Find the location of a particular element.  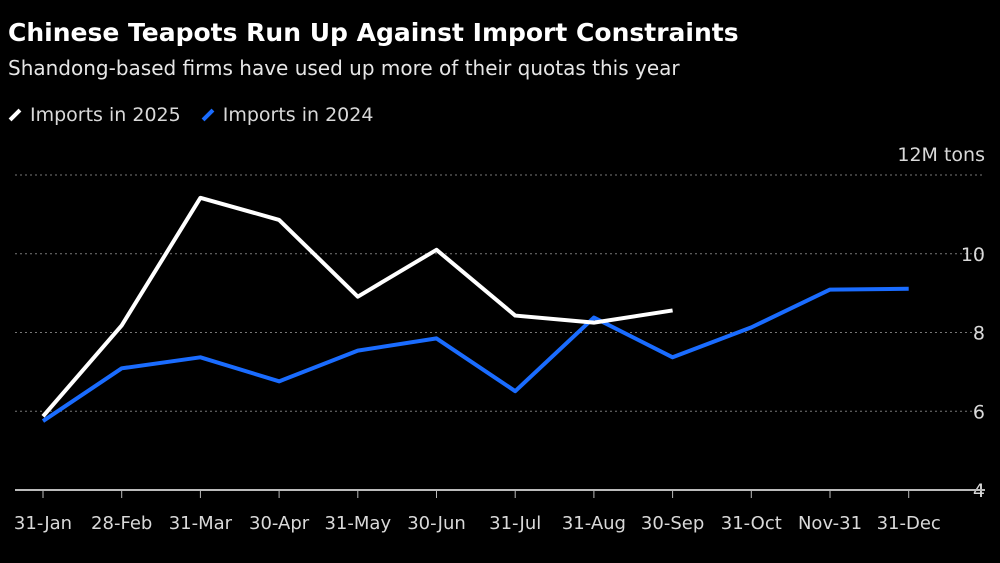

legend-item-2025: Imports in 2025 is located at coordinates (94, 115).